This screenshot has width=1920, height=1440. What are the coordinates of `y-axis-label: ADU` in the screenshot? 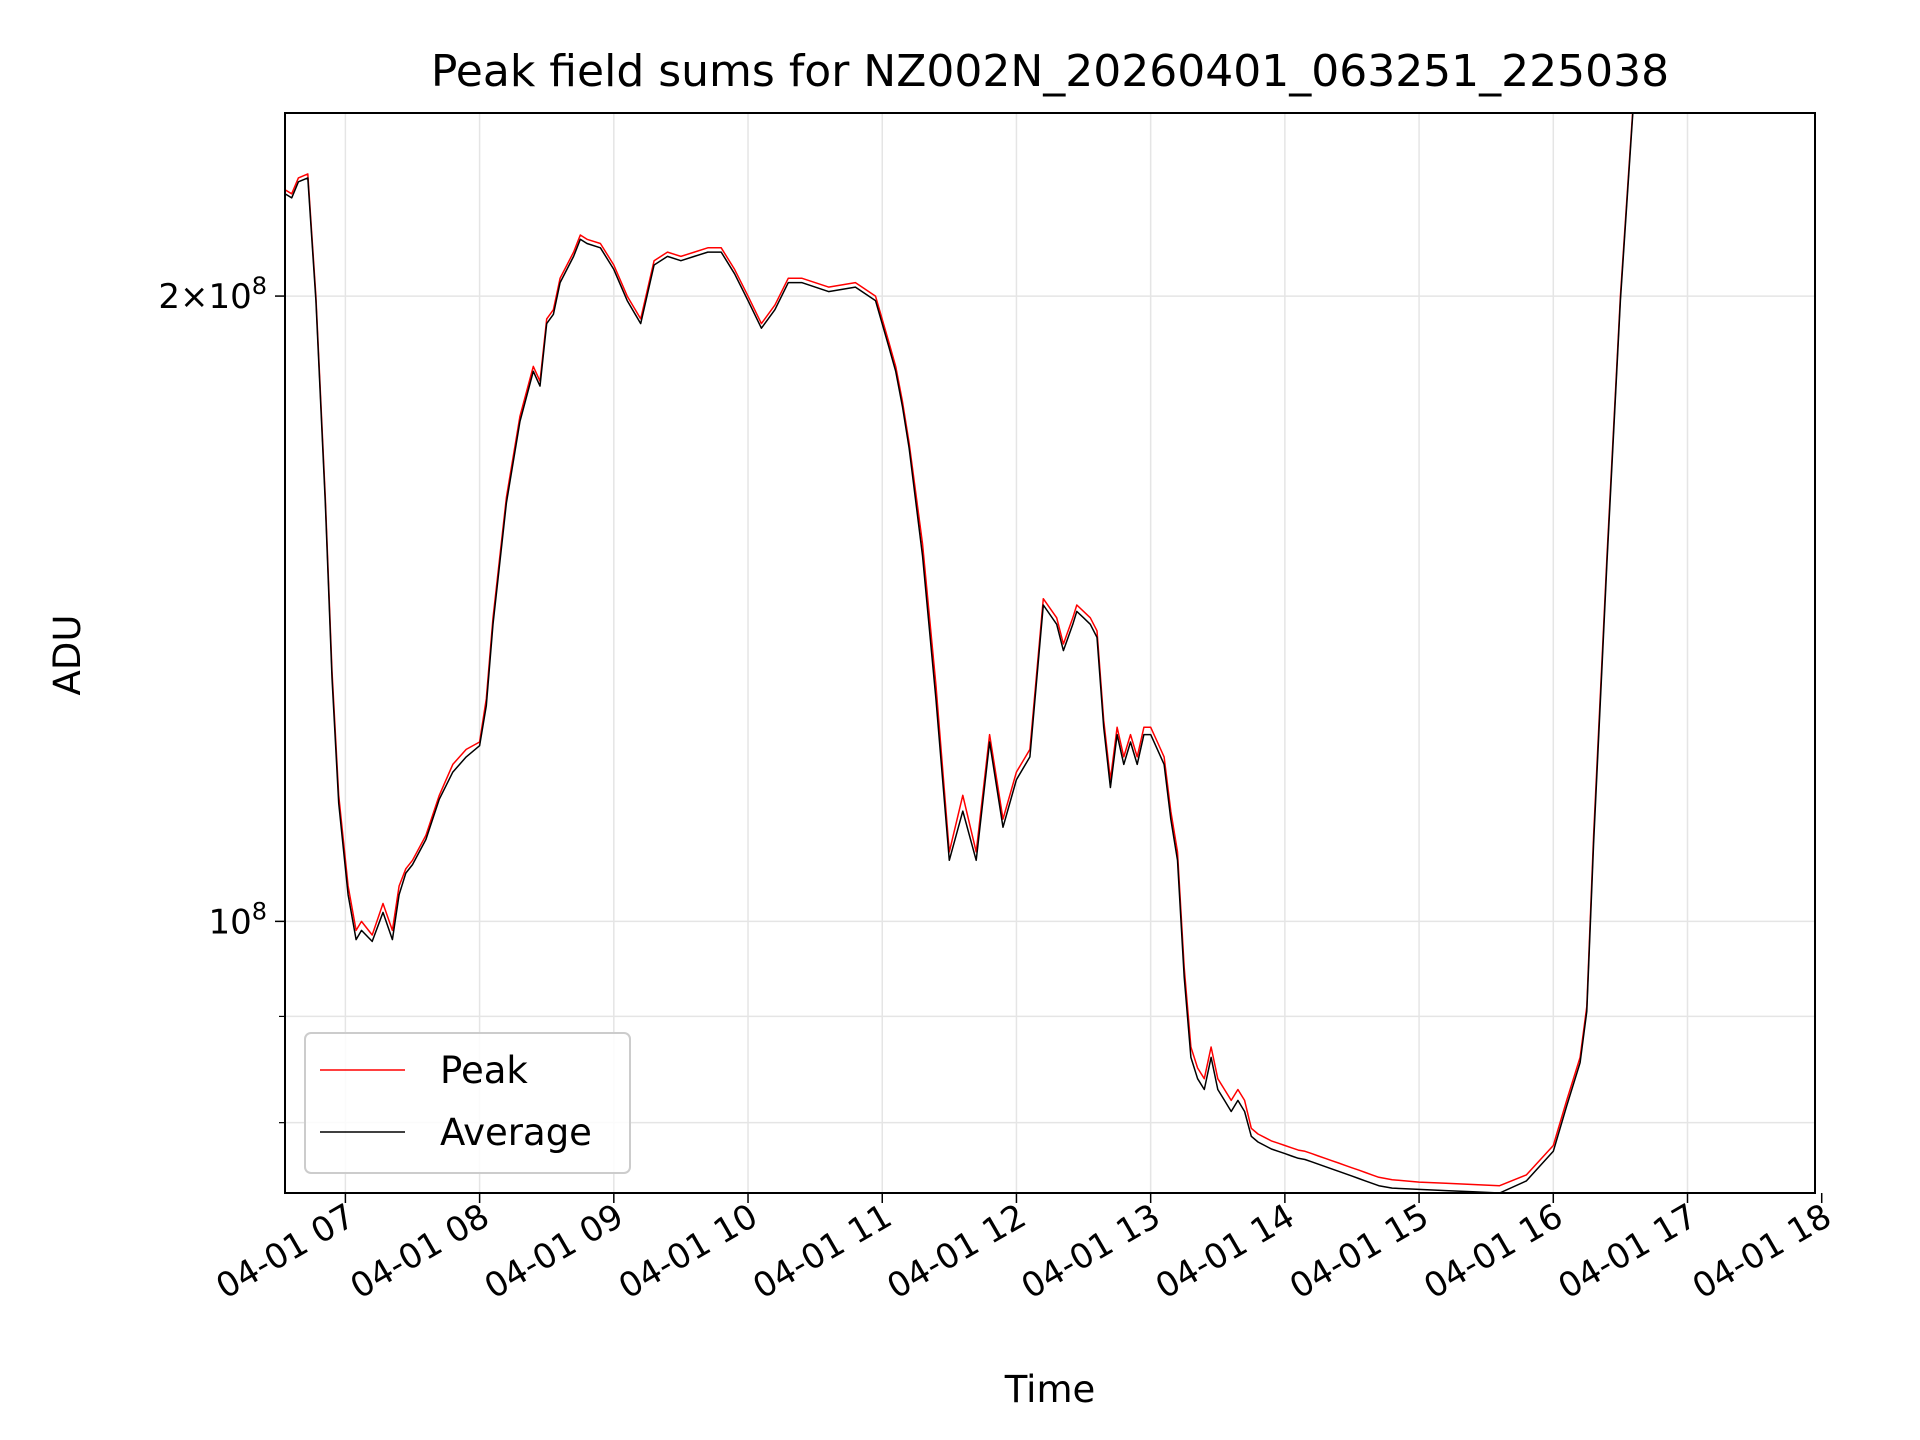 It's located at (67, 655).